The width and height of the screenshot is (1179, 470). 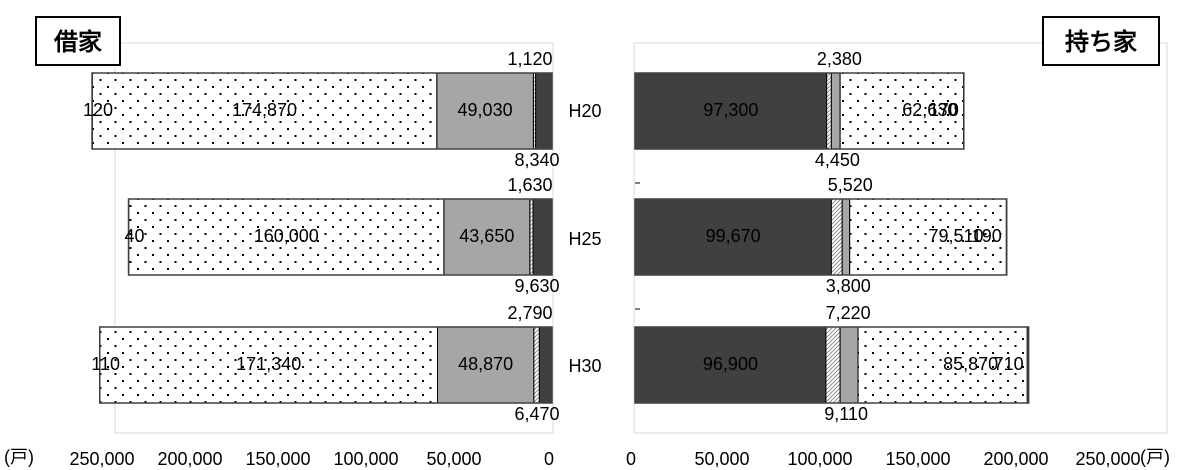 What do you see at coordinates (365, 459) in the screenshot?
I see `left-x-tick-label: 100,000` at bounding box center [365, 459].